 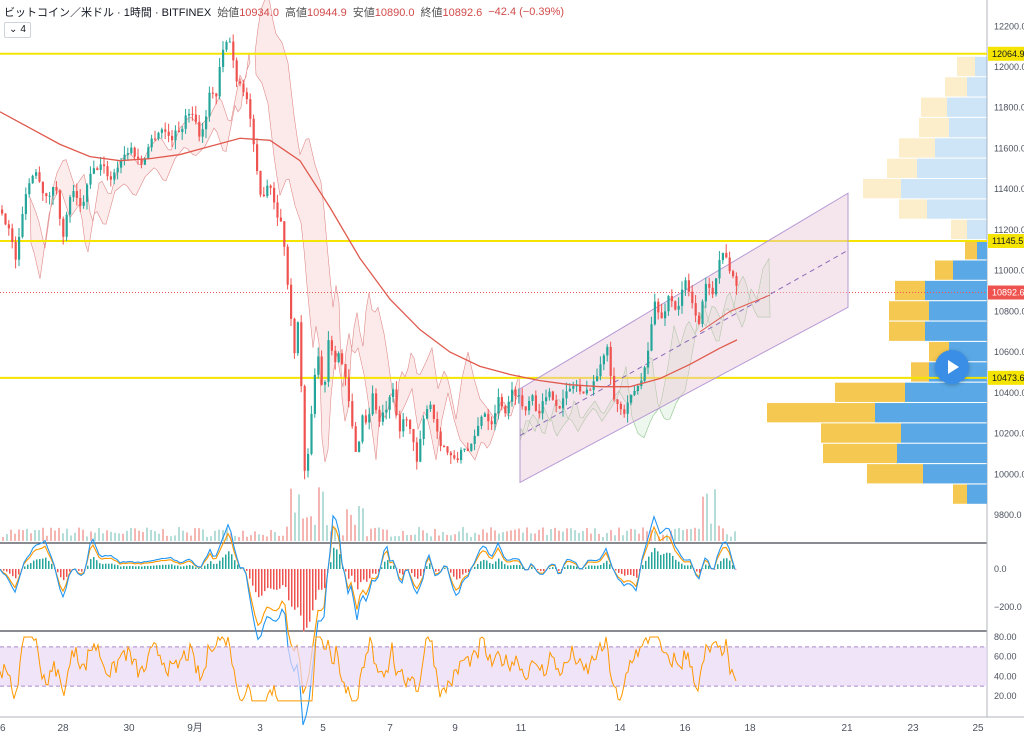 What do you see at coordinates (108, 13) in the screenshot?
I see `symbol-title: ビットコイン／米ドル · 1時間 · BITFINEX` at bounding box center [108, 13].